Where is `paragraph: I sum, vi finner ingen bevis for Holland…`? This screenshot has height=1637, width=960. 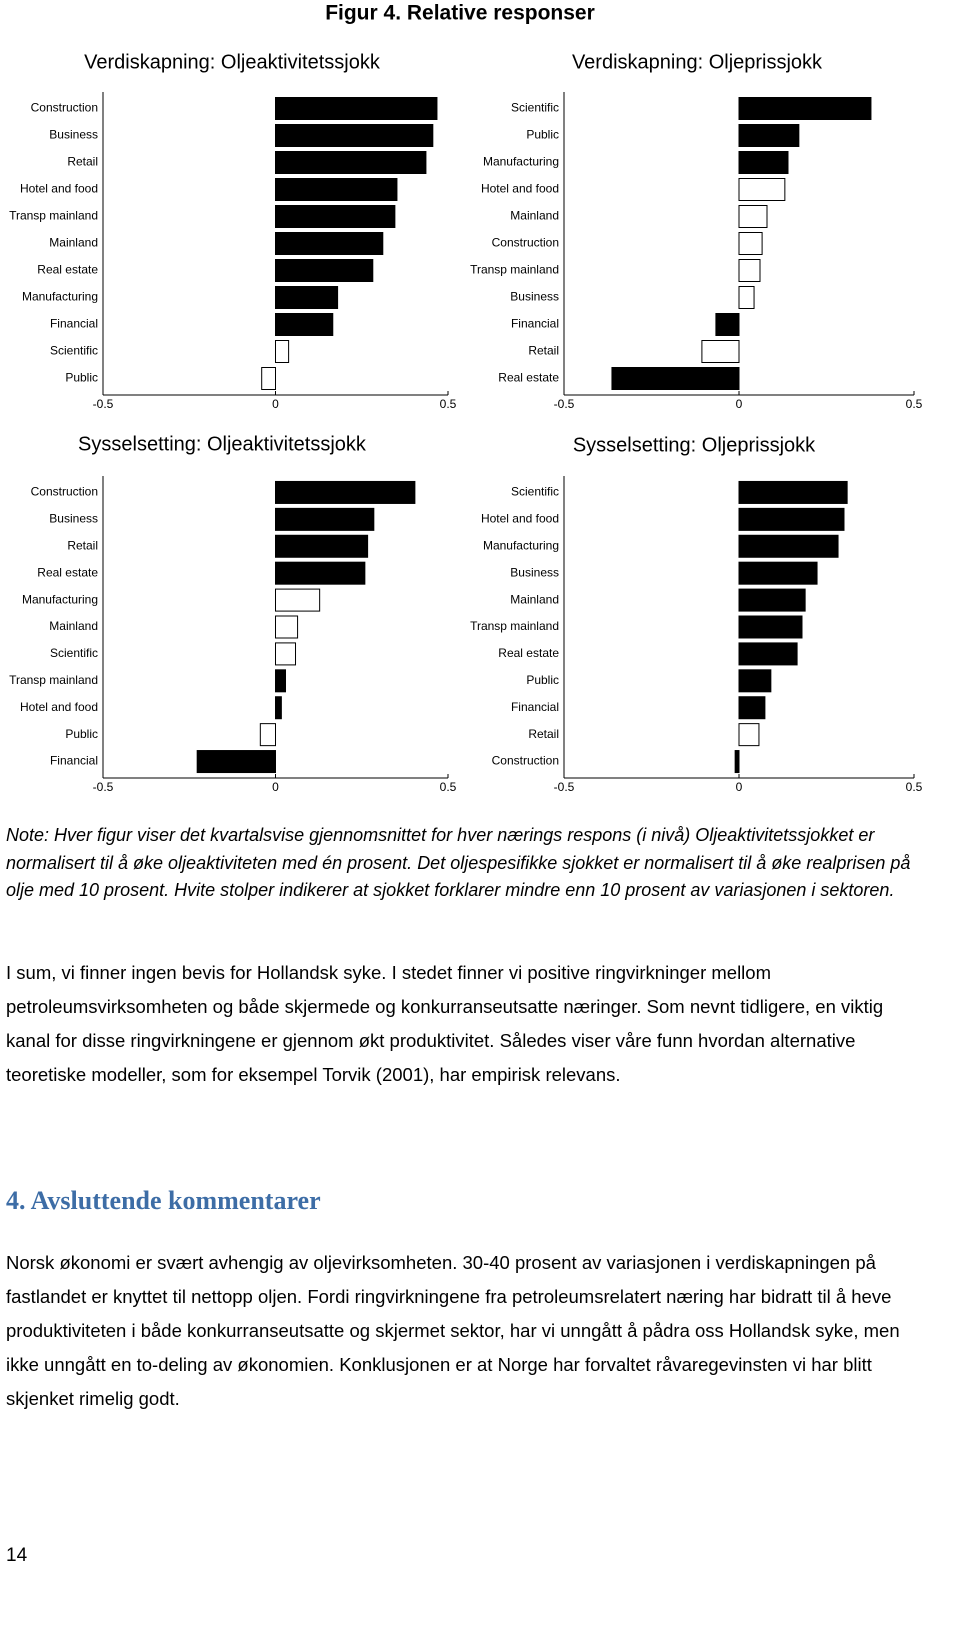 paragraph: I sum, vi finner ingen bevis for Holland… is located at coordinates (445, 1023).